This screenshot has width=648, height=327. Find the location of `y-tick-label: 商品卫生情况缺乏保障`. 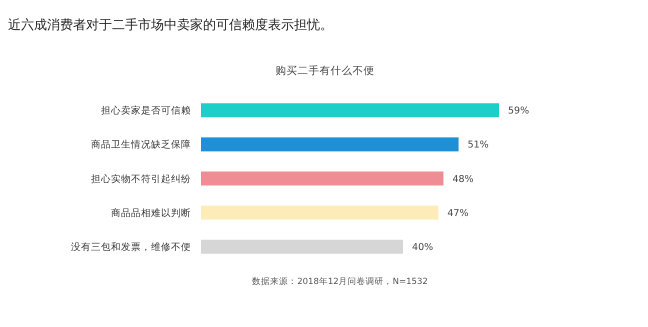

y-tick-label: 商品卫生情况缺乏保障 is located at coordinates (141, 144).